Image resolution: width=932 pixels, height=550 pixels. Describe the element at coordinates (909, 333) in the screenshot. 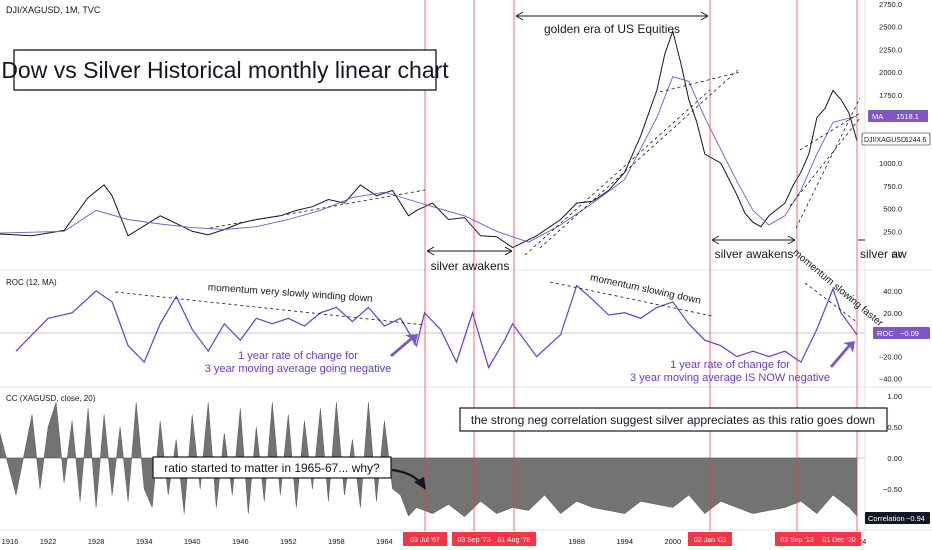

I see `roc-tag-value: −0.09` at that location.